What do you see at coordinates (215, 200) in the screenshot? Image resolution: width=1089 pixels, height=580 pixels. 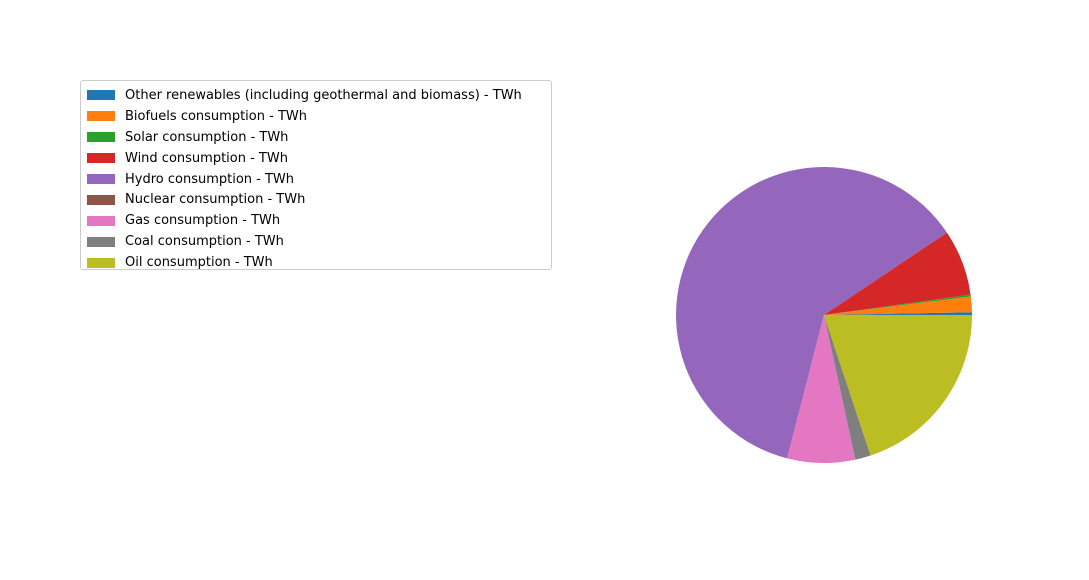 I see `legend-label: Nuclear consumption - TWh` at bounding box center [215, 200].